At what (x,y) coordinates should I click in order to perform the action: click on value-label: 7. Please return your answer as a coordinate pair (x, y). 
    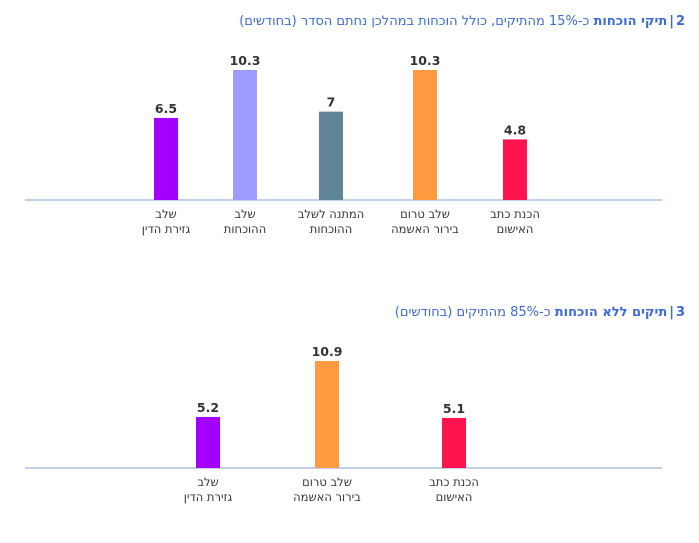
    Looking at the image, I should click on (331, 102).